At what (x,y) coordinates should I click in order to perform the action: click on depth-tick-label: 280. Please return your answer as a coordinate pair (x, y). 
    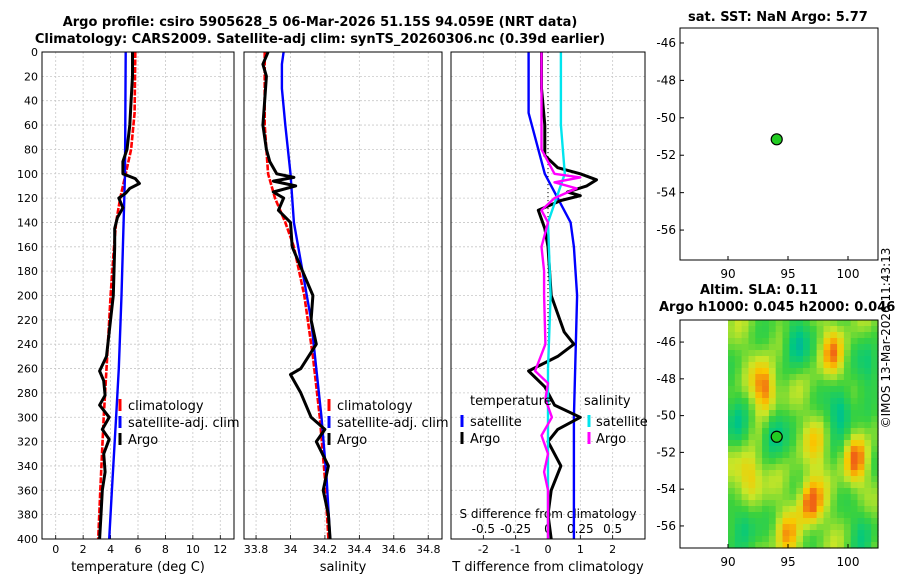
    Looking at the image, I should click on (27, 393).